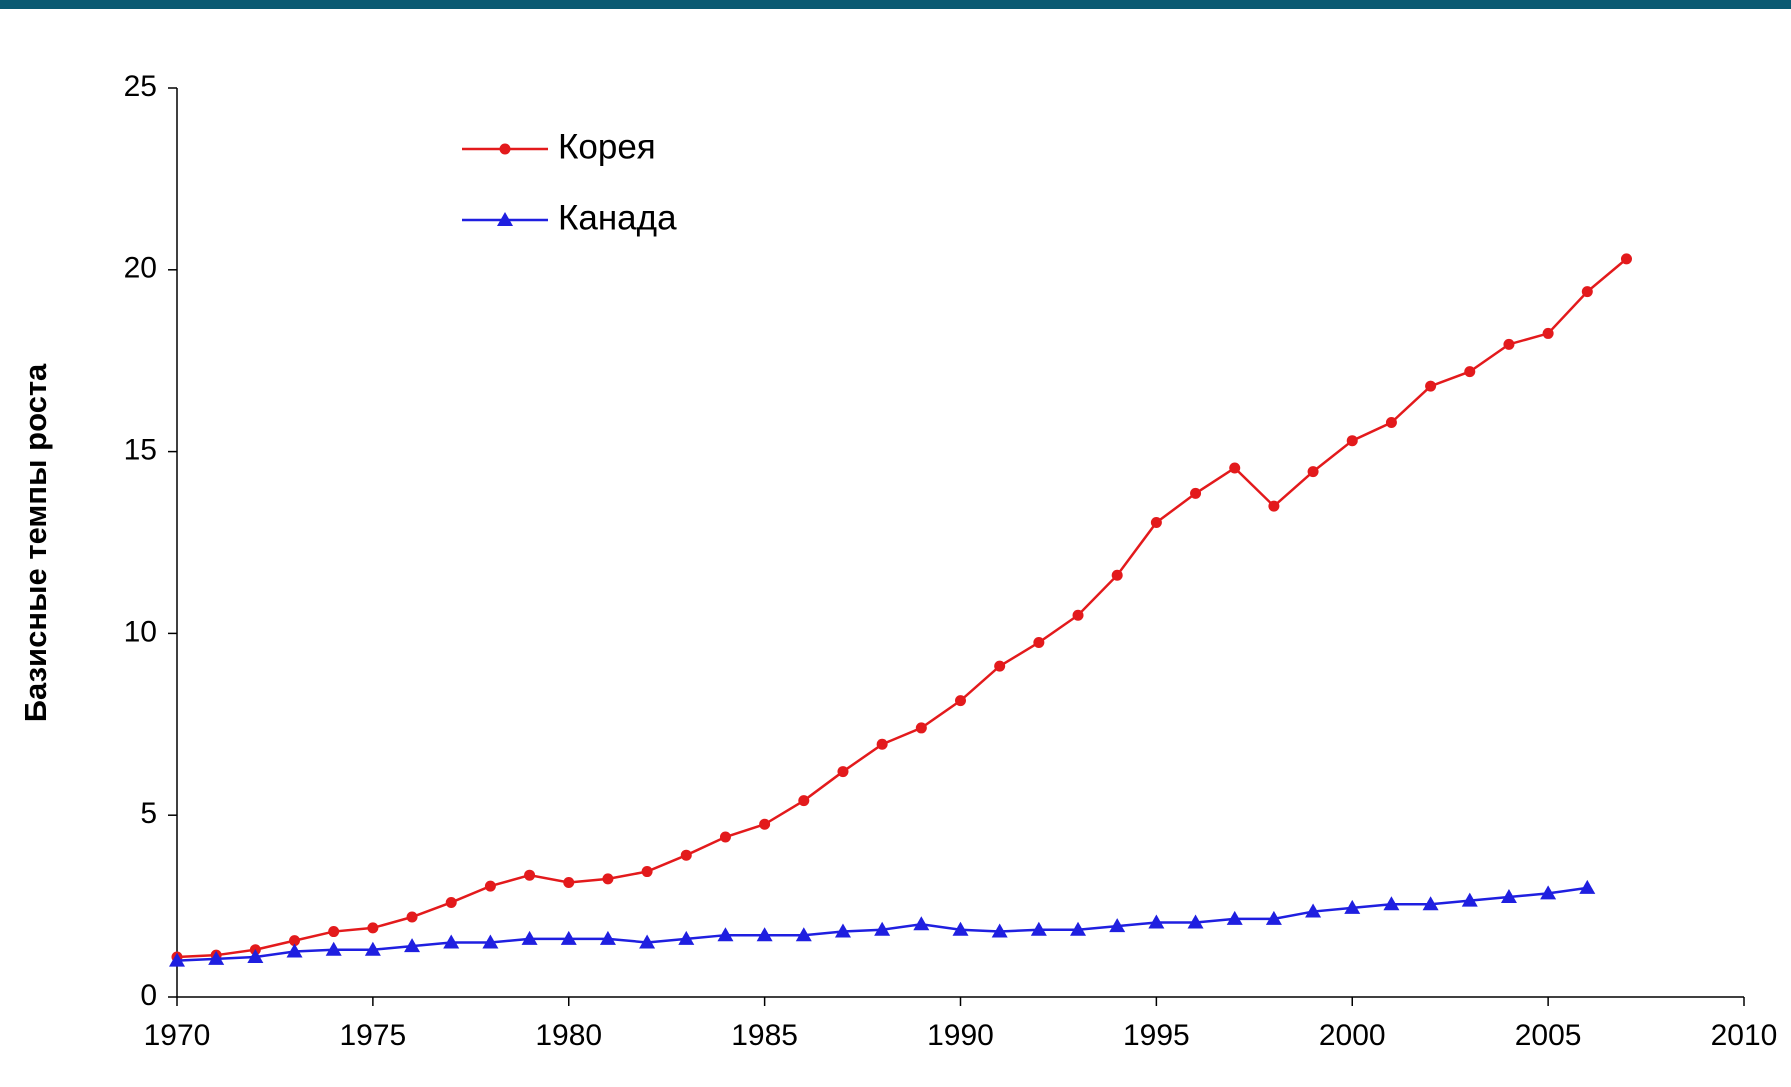 The width and height of the screenshot is (1791, 1087). I want to click on top-bar, so click(895, 4).